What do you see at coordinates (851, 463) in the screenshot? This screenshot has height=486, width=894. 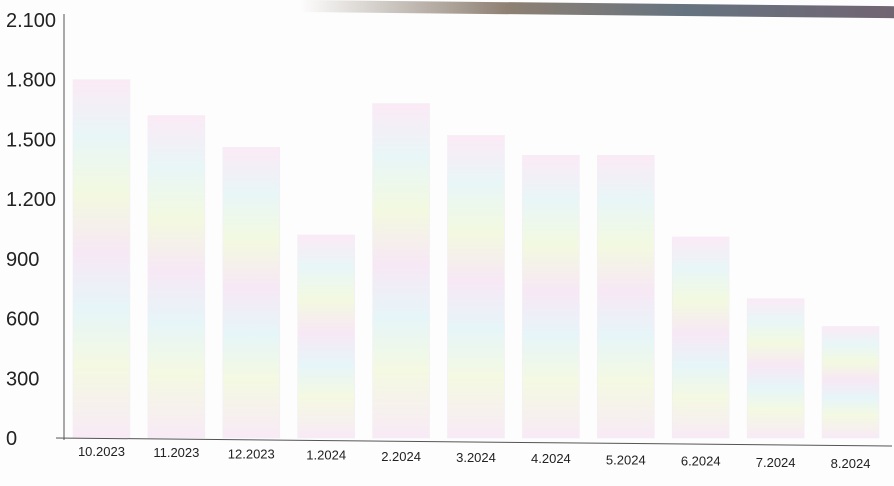 I see `x-tick-label: 8.2024` at bounding box center [851, 463].